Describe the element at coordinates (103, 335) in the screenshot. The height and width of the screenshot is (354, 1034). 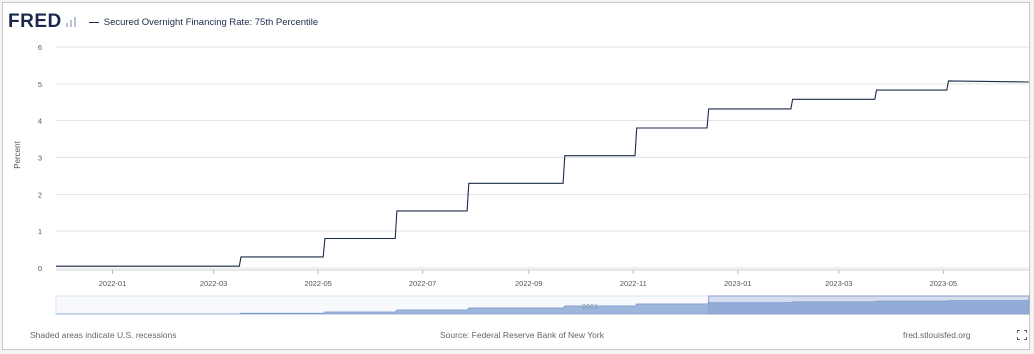
I see `recession-note: Shaded areas indicate U.S. recessions` at that location.